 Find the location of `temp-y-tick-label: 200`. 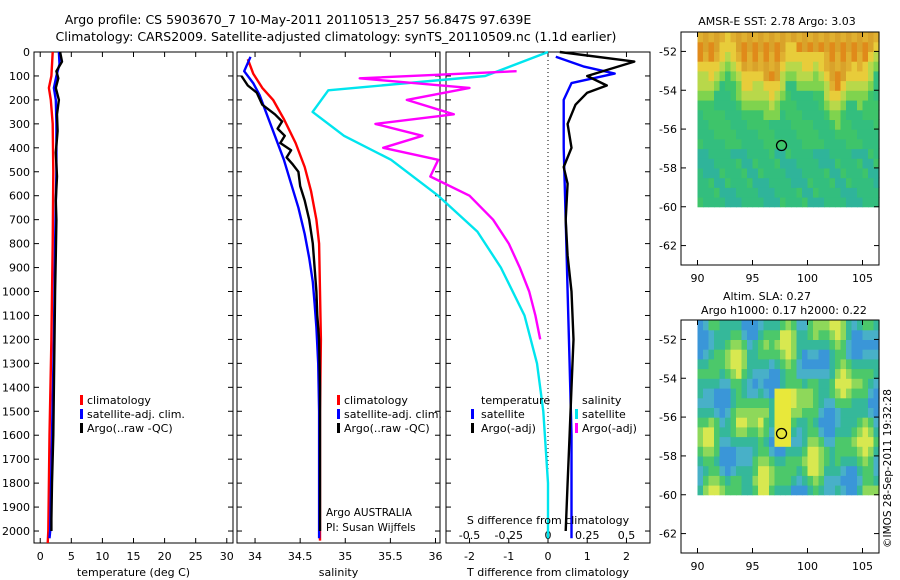

temp-y-tick-label: 200 is located at coordinates (19, 100).